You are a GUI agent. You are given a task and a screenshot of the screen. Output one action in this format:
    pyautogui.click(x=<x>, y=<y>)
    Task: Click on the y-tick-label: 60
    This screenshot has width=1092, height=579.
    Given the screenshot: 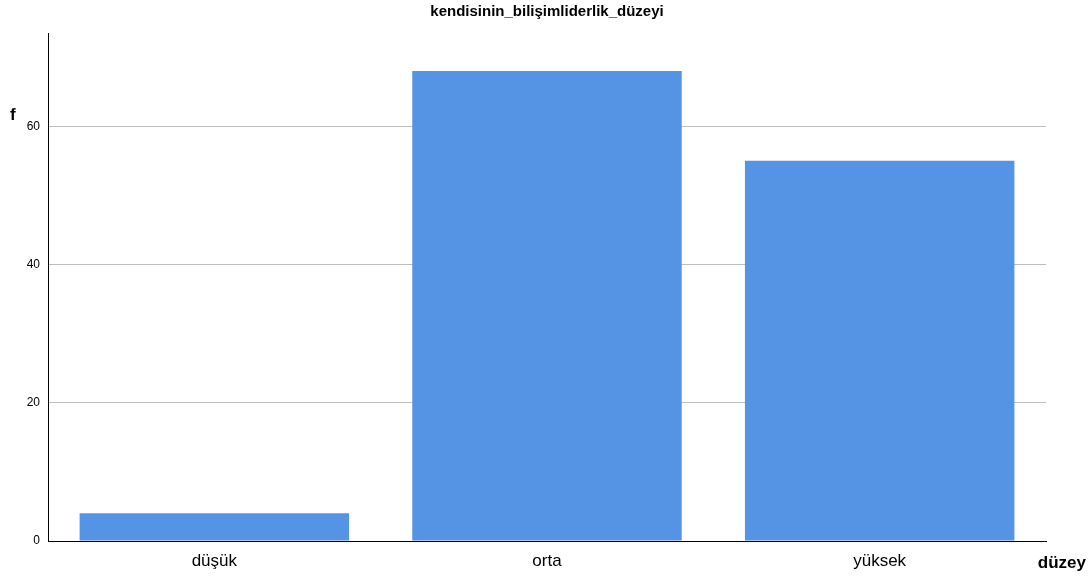 What is the action you would take?
    pyautogui.click(x=33, y=125)
    